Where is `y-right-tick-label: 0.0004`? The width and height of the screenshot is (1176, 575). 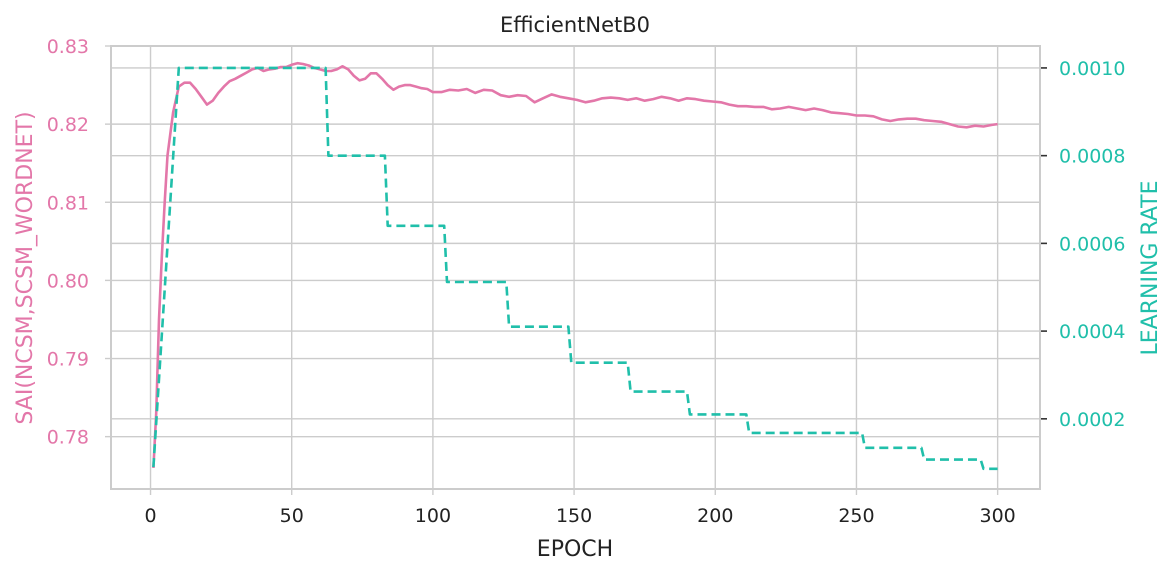 y-right-tick-label: 0.0004 is located at coordinates (1092, 332).